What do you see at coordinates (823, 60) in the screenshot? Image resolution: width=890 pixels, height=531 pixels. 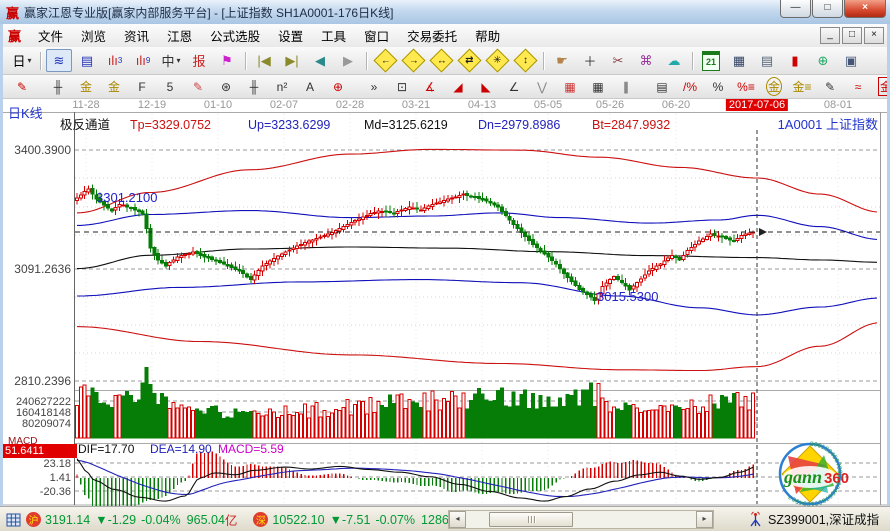 I see `network-button: ⊕` at bounding box center [823, 60].